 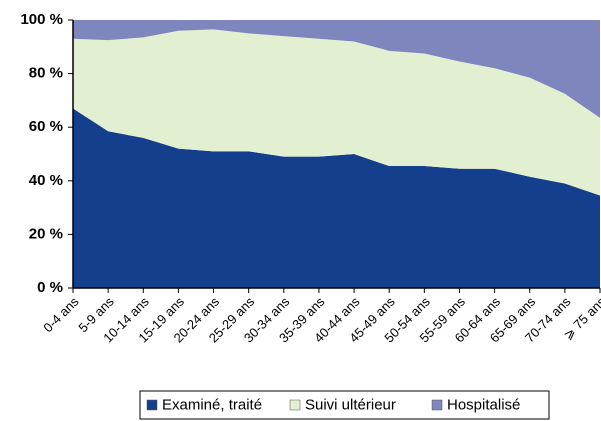 I want to click on y-tick-label: 100 %, so click(x=41, y=19).